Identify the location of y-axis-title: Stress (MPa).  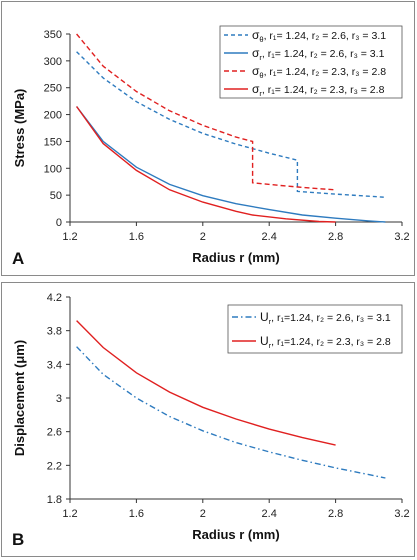
(19, 128).